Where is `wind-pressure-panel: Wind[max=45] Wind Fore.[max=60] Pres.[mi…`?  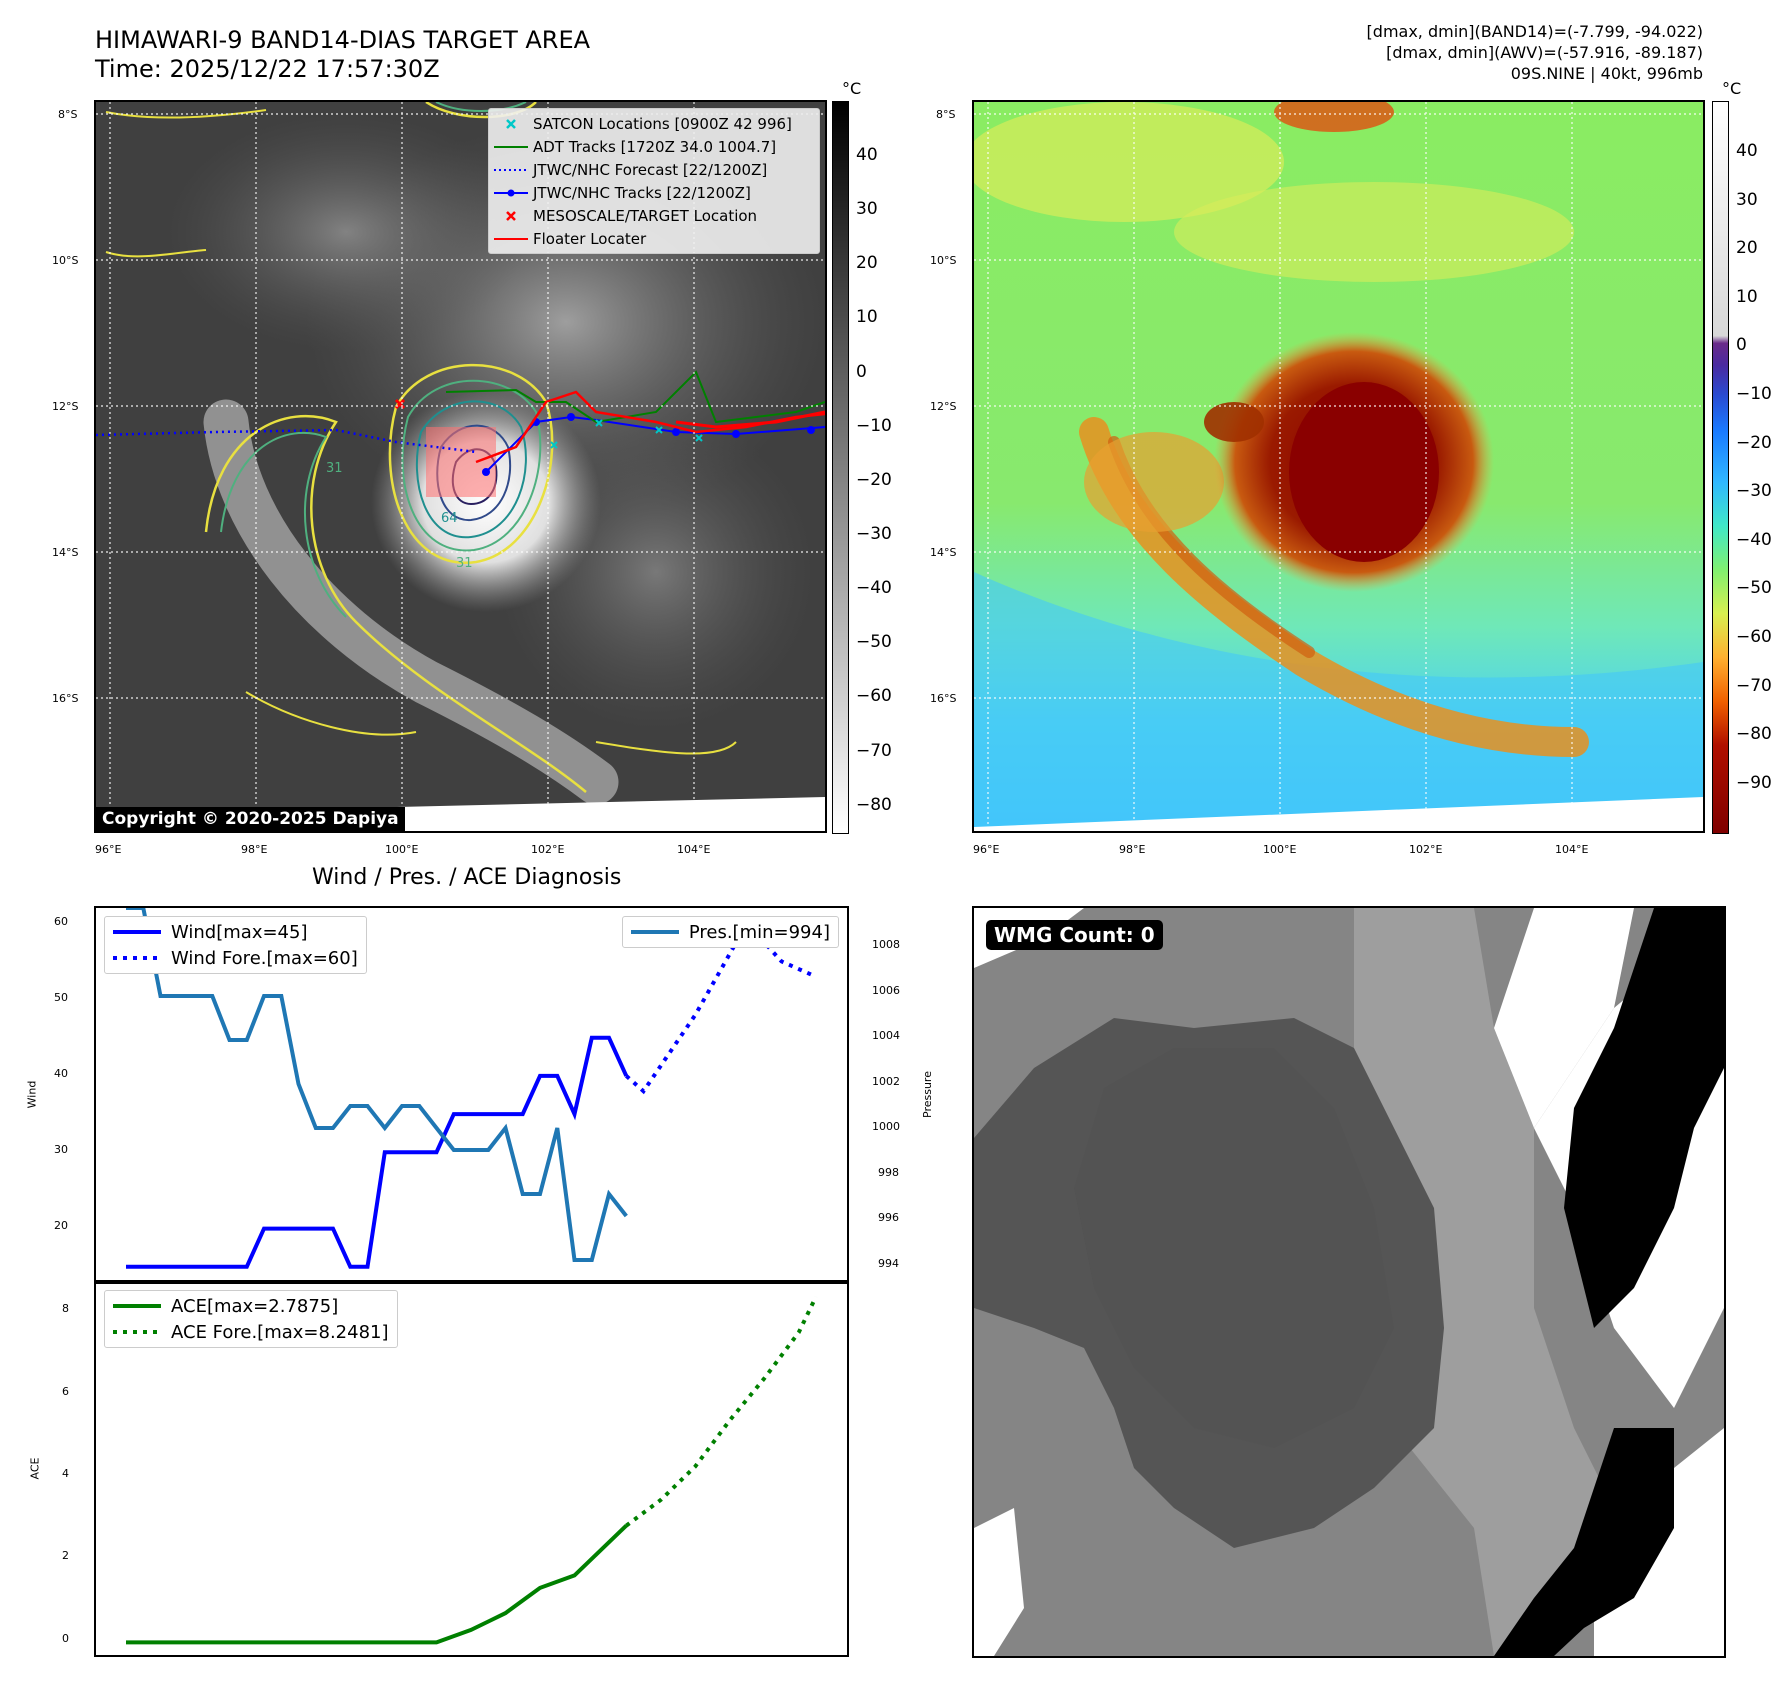 wind-pressure-panel: Wind[max=45] Wind Fore.[max=60] Pres.[mi… is located at coordinates (471, 1095).